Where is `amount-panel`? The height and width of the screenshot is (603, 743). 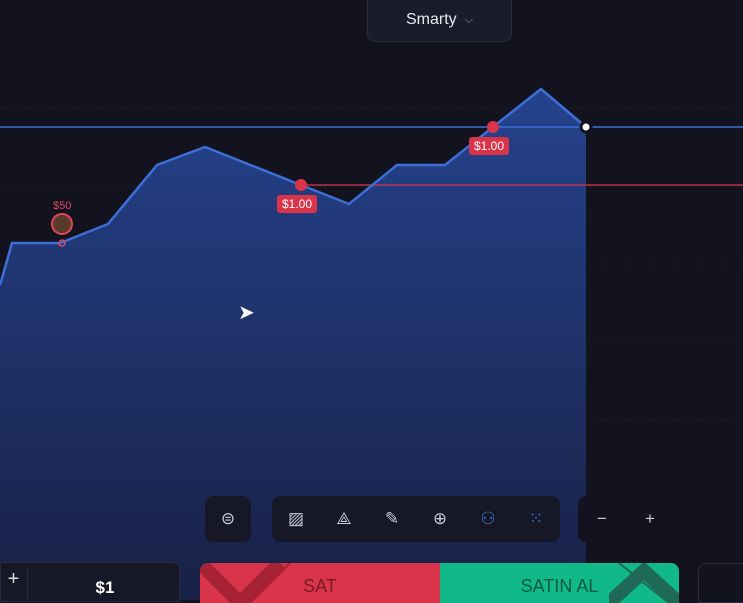 amount-panel is located at coordinates (90, 582).